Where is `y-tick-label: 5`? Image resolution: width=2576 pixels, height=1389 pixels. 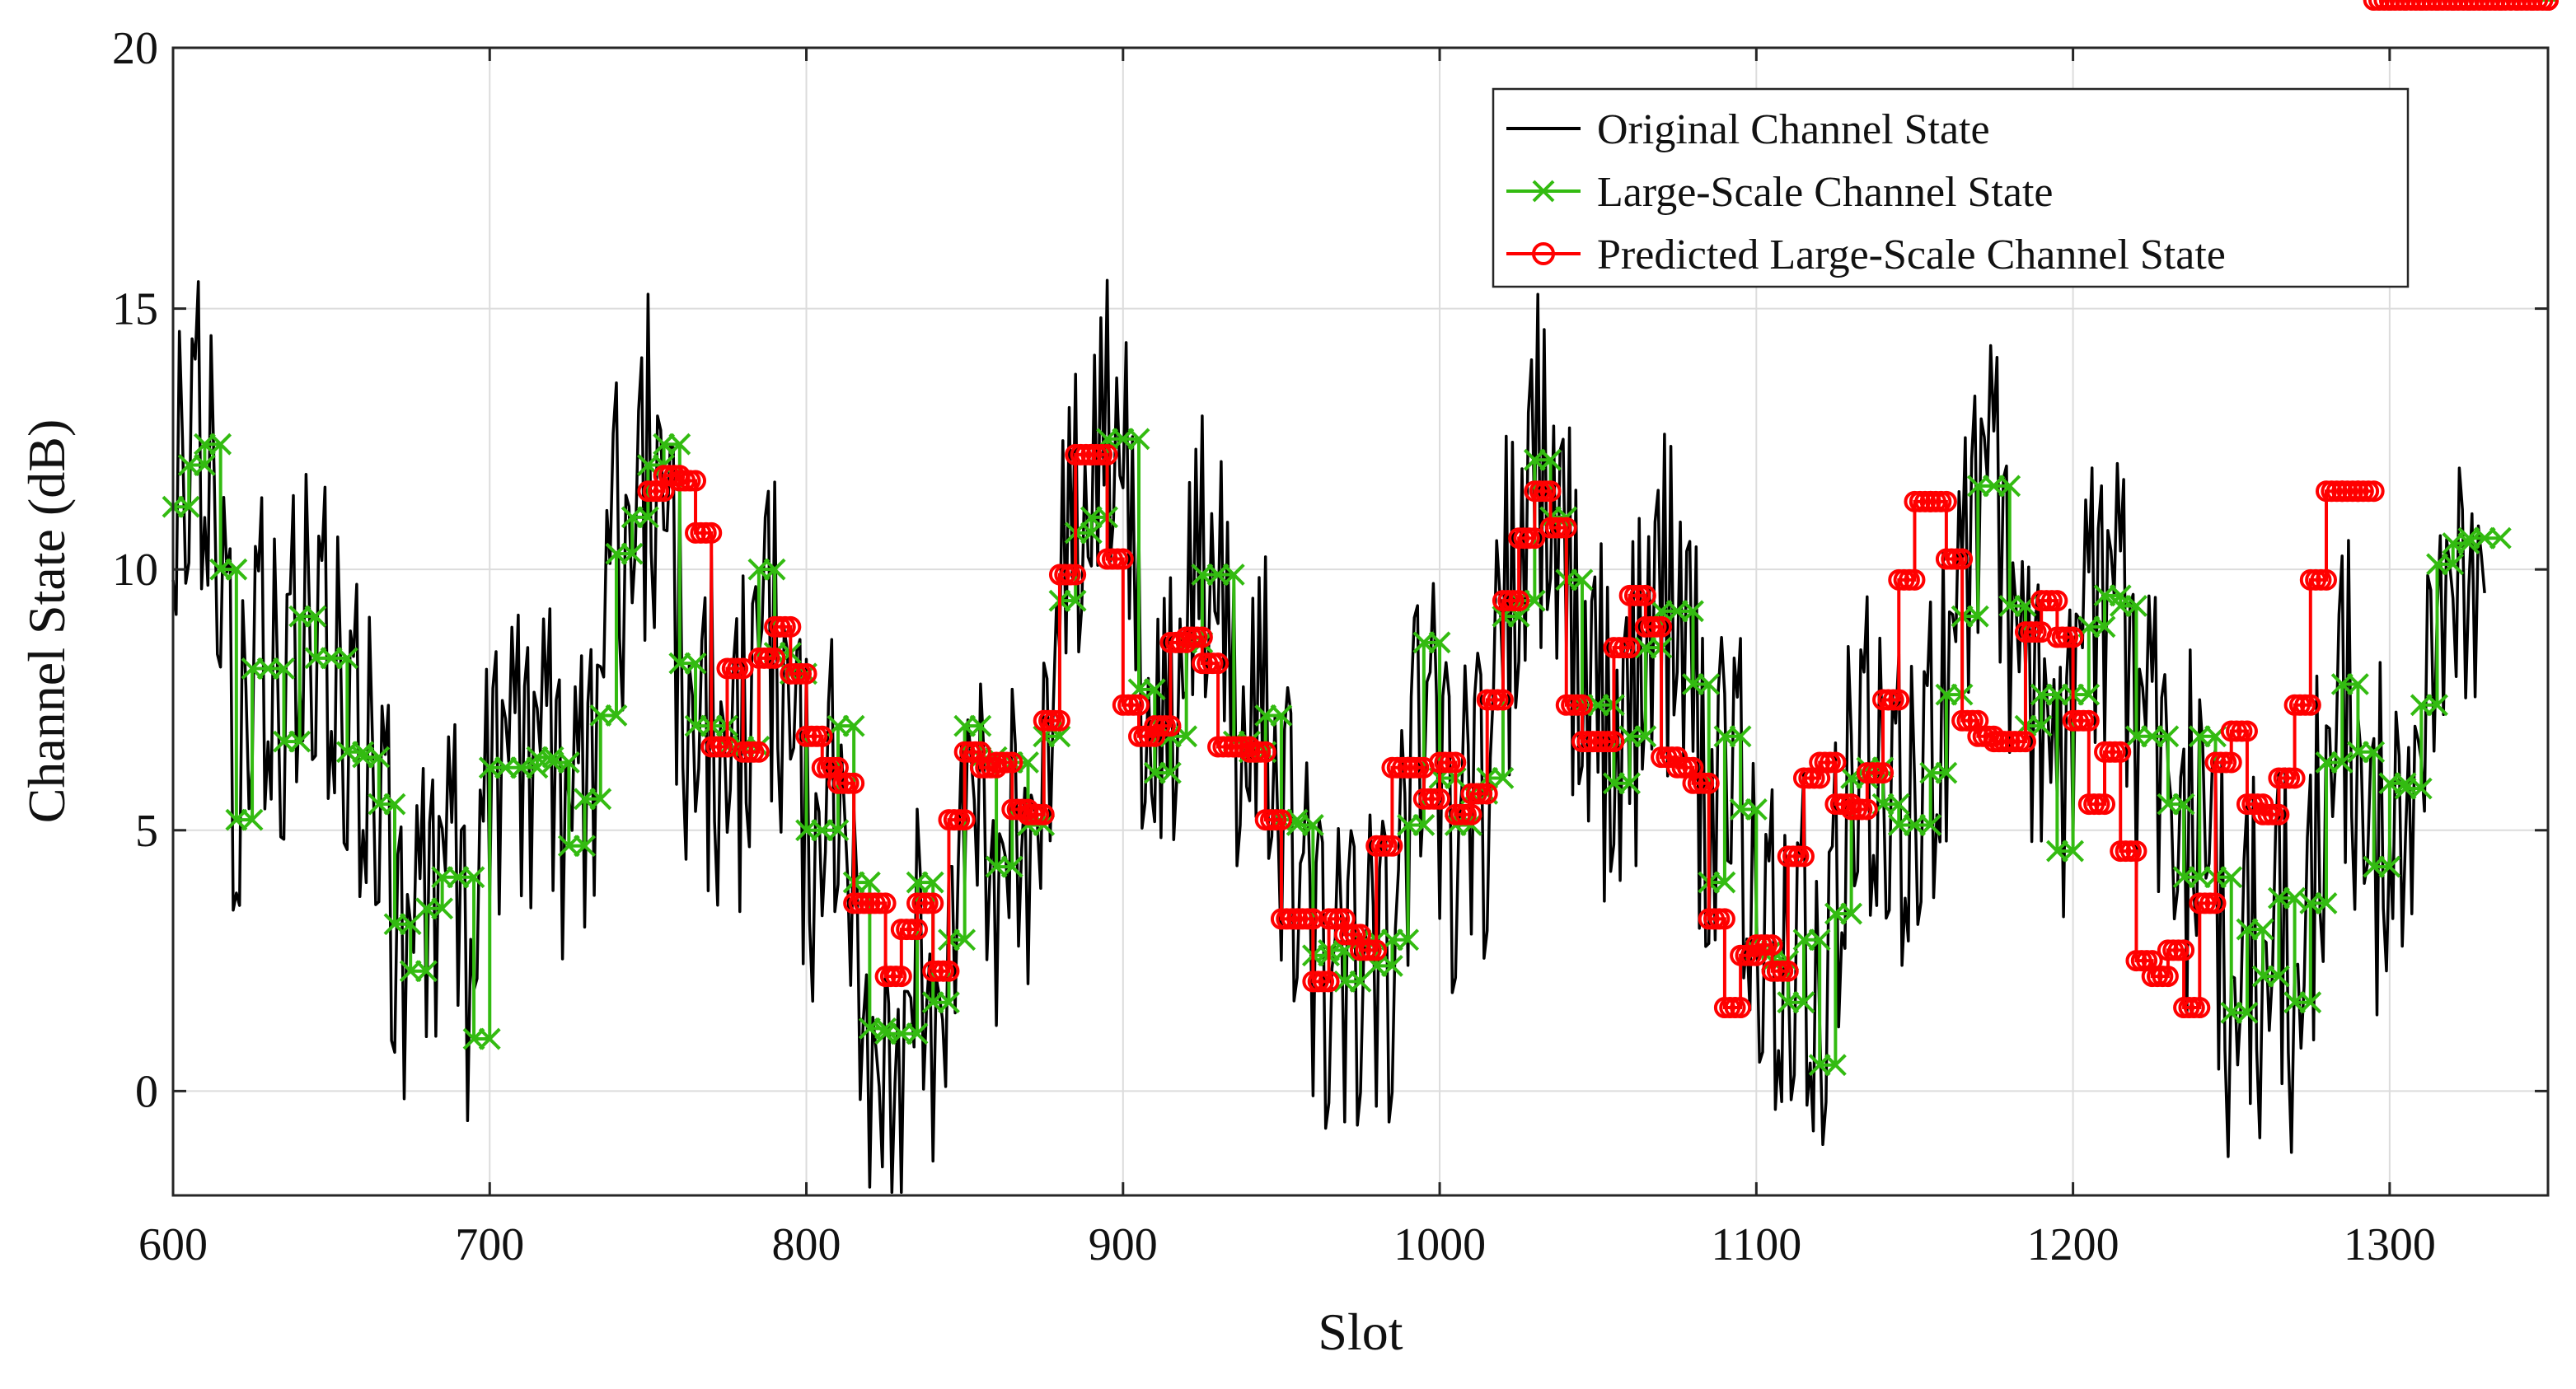 y-tick-label: 5 is located at coordinates (146, 831).